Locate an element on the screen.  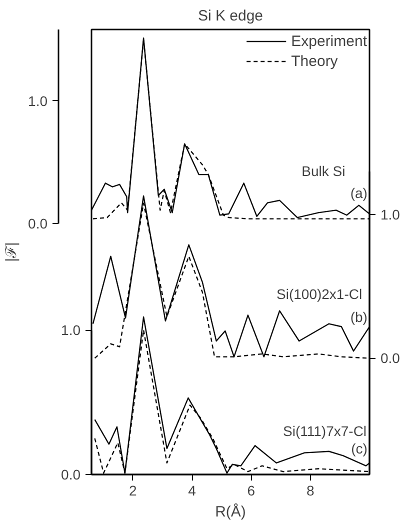
x-tick-label: 2 is located at coordinates (133, 490).